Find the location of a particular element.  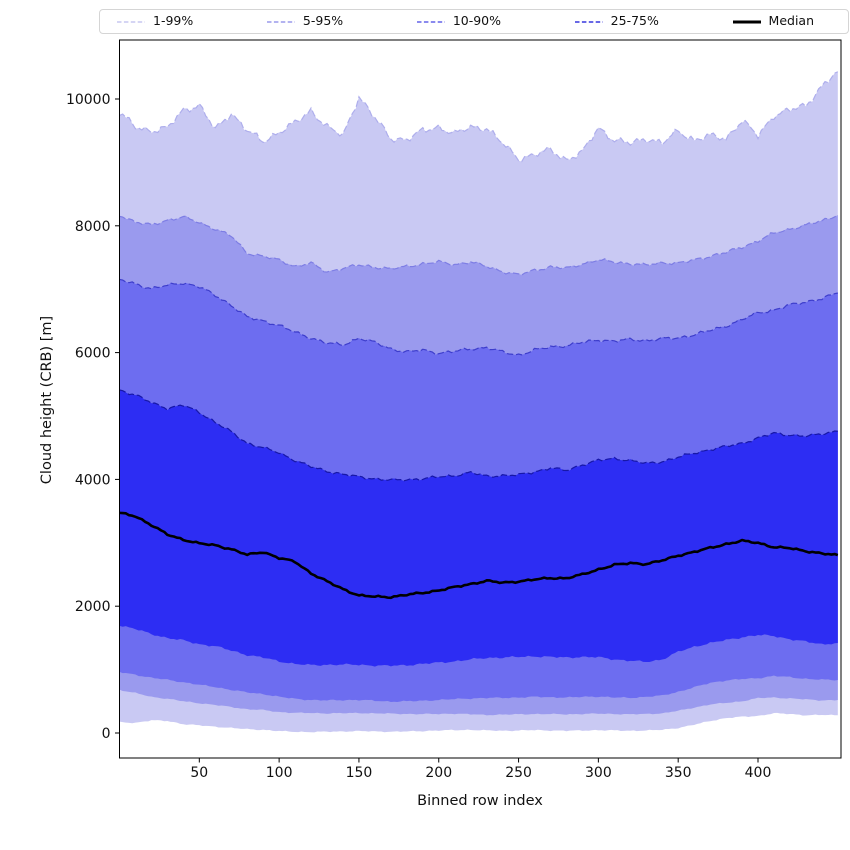

median-line is located at coordinates (479, 555).